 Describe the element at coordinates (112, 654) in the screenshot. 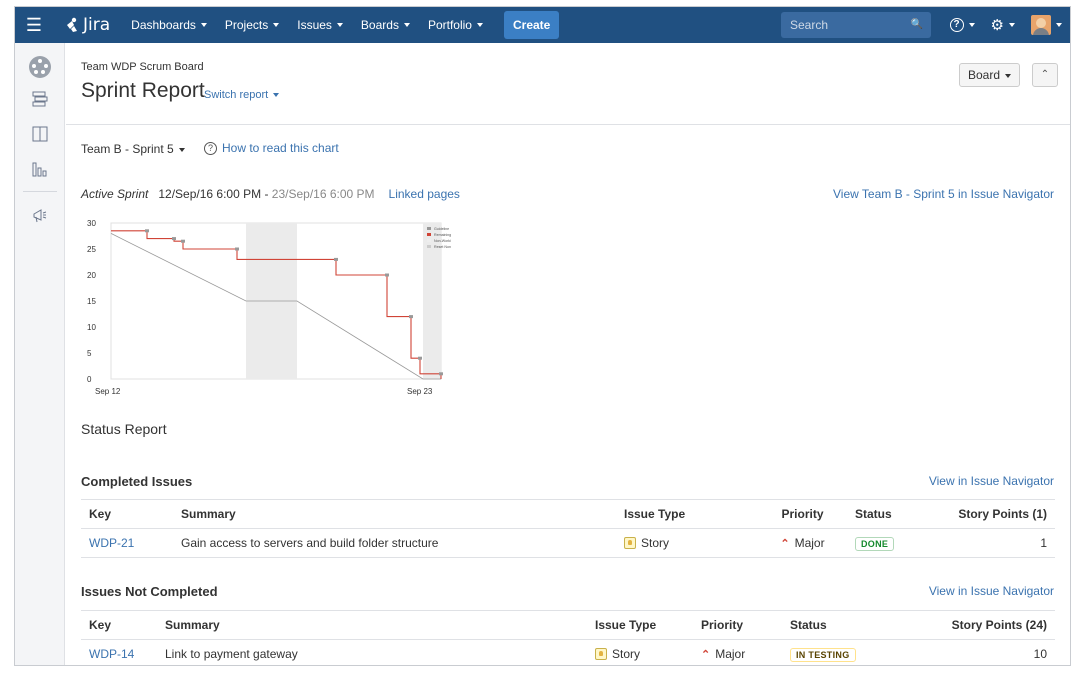

I see `issue-key-link: WDP-14` at that location.